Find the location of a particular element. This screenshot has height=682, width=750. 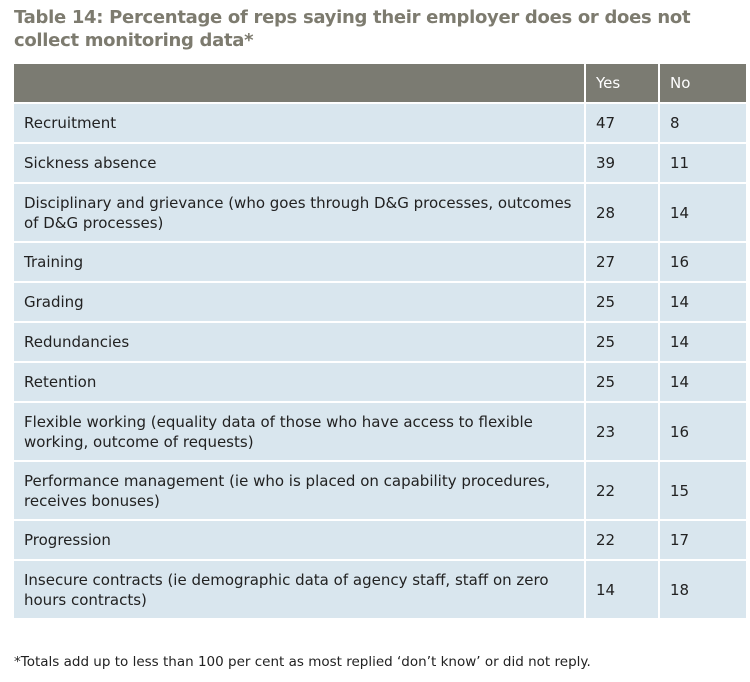

column-header: Yes is located at coordinates (622, 83).